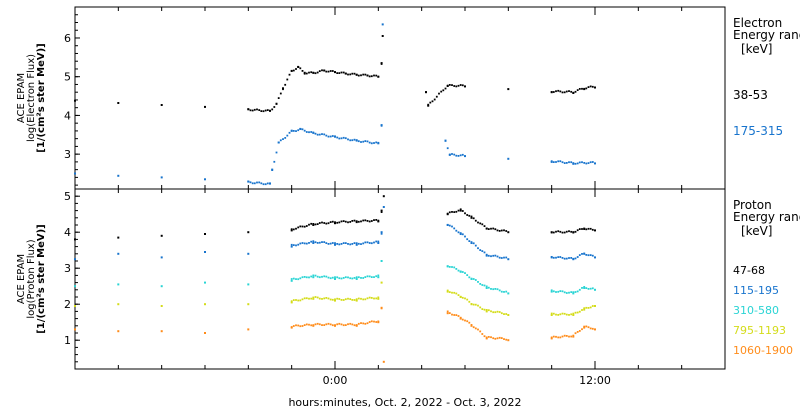  What do you see at coordinates (67, 196) in the screenshot?
I see `proton-y-tick-label: 5` at bounding box center [67, 196].